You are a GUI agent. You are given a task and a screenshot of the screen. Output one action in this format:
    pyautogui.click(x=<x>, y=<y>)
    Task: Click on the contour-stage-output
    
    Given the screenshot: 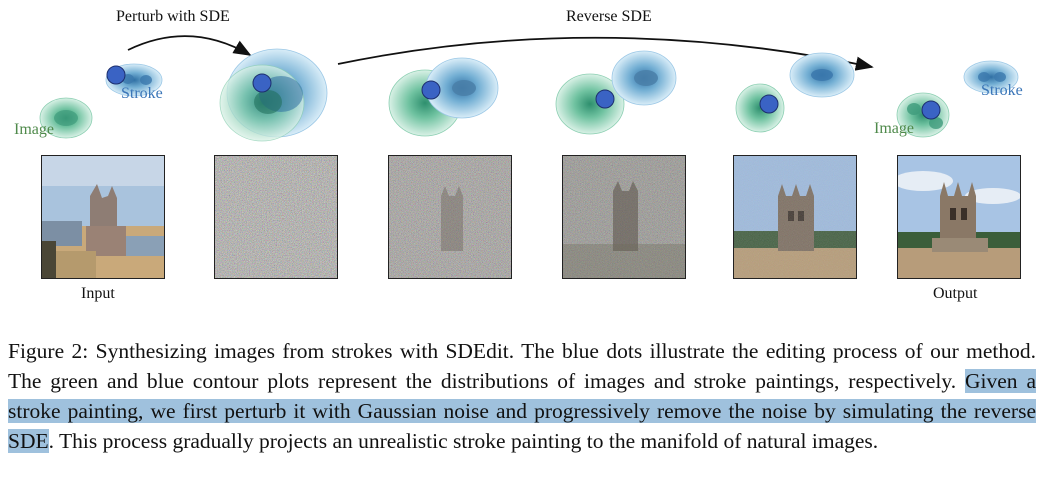 What is the action you would take?
    pyautogui.click(x=957, y=99)
    